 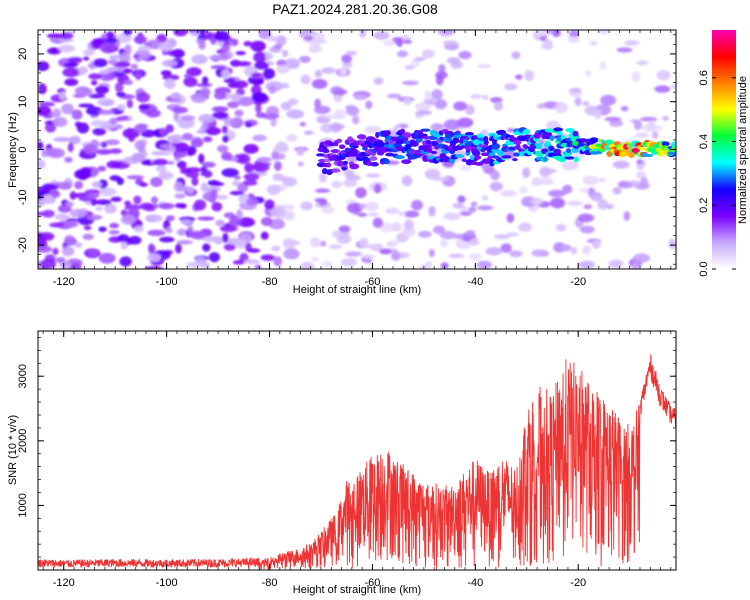 What do you see at coordinates (475, 282) in the screenshot?
I see `x-tick-label: -40` at bounding box center [475, 282].